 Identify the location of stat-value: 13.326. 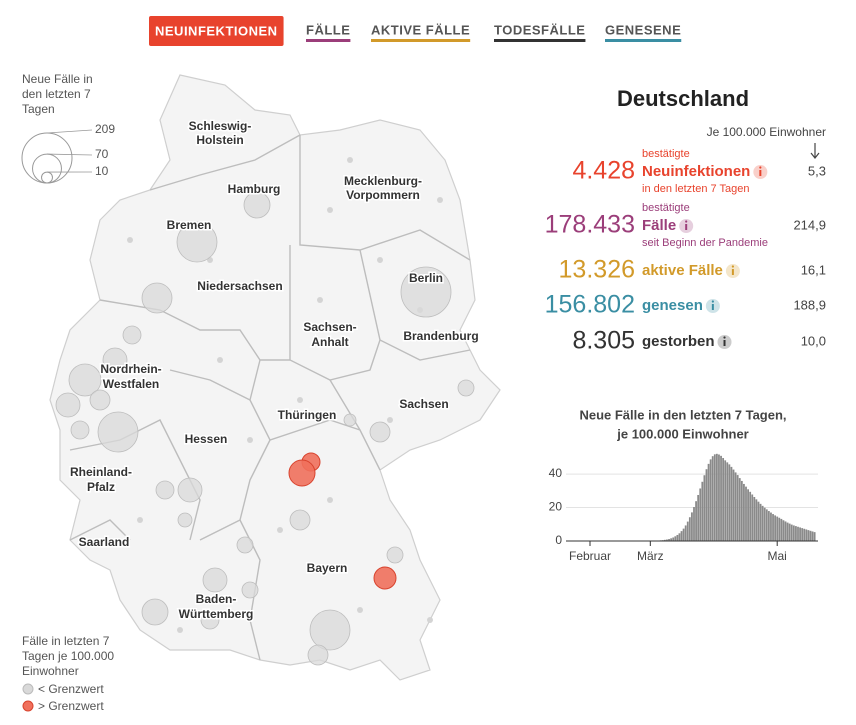
(597, 270).